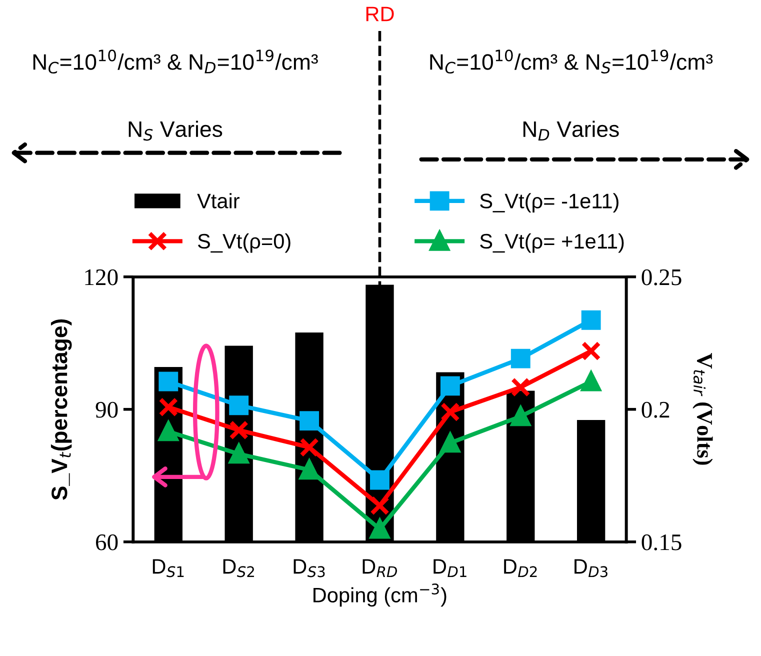 This screenshot has height=656, width=761. Describe the element at coordinates (238, 568) in the screenshot. I see `x-tick-label: D$_{S2}$` at that location.